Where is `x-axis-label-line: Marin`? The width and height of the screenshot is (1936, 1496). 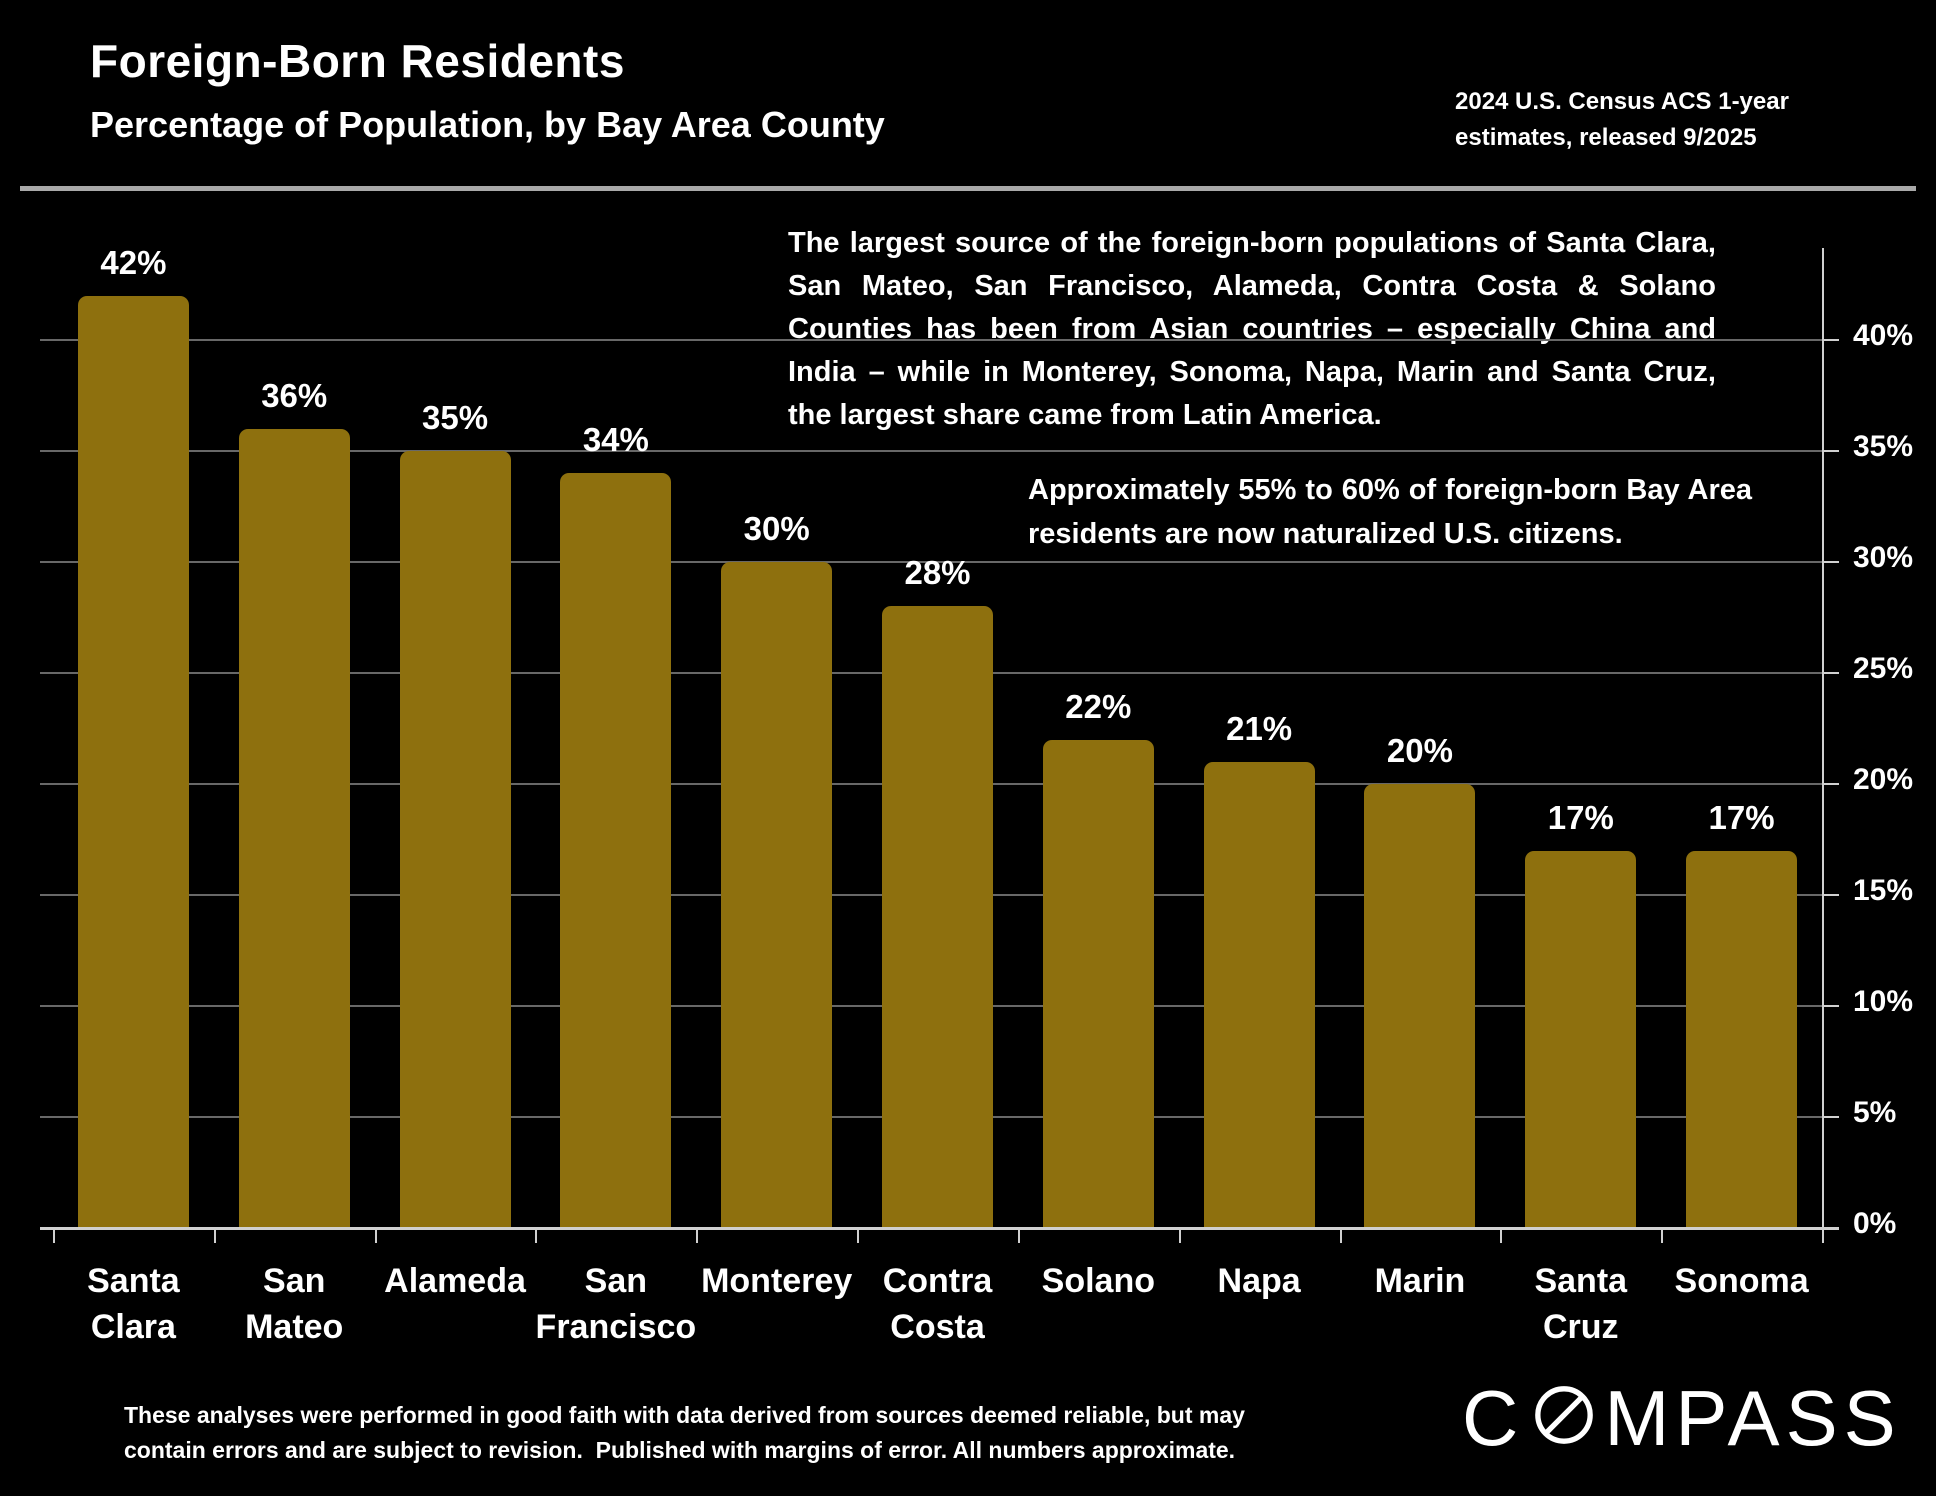
x-axis-label-line: Marin is located at coordinates (1420, 1281).